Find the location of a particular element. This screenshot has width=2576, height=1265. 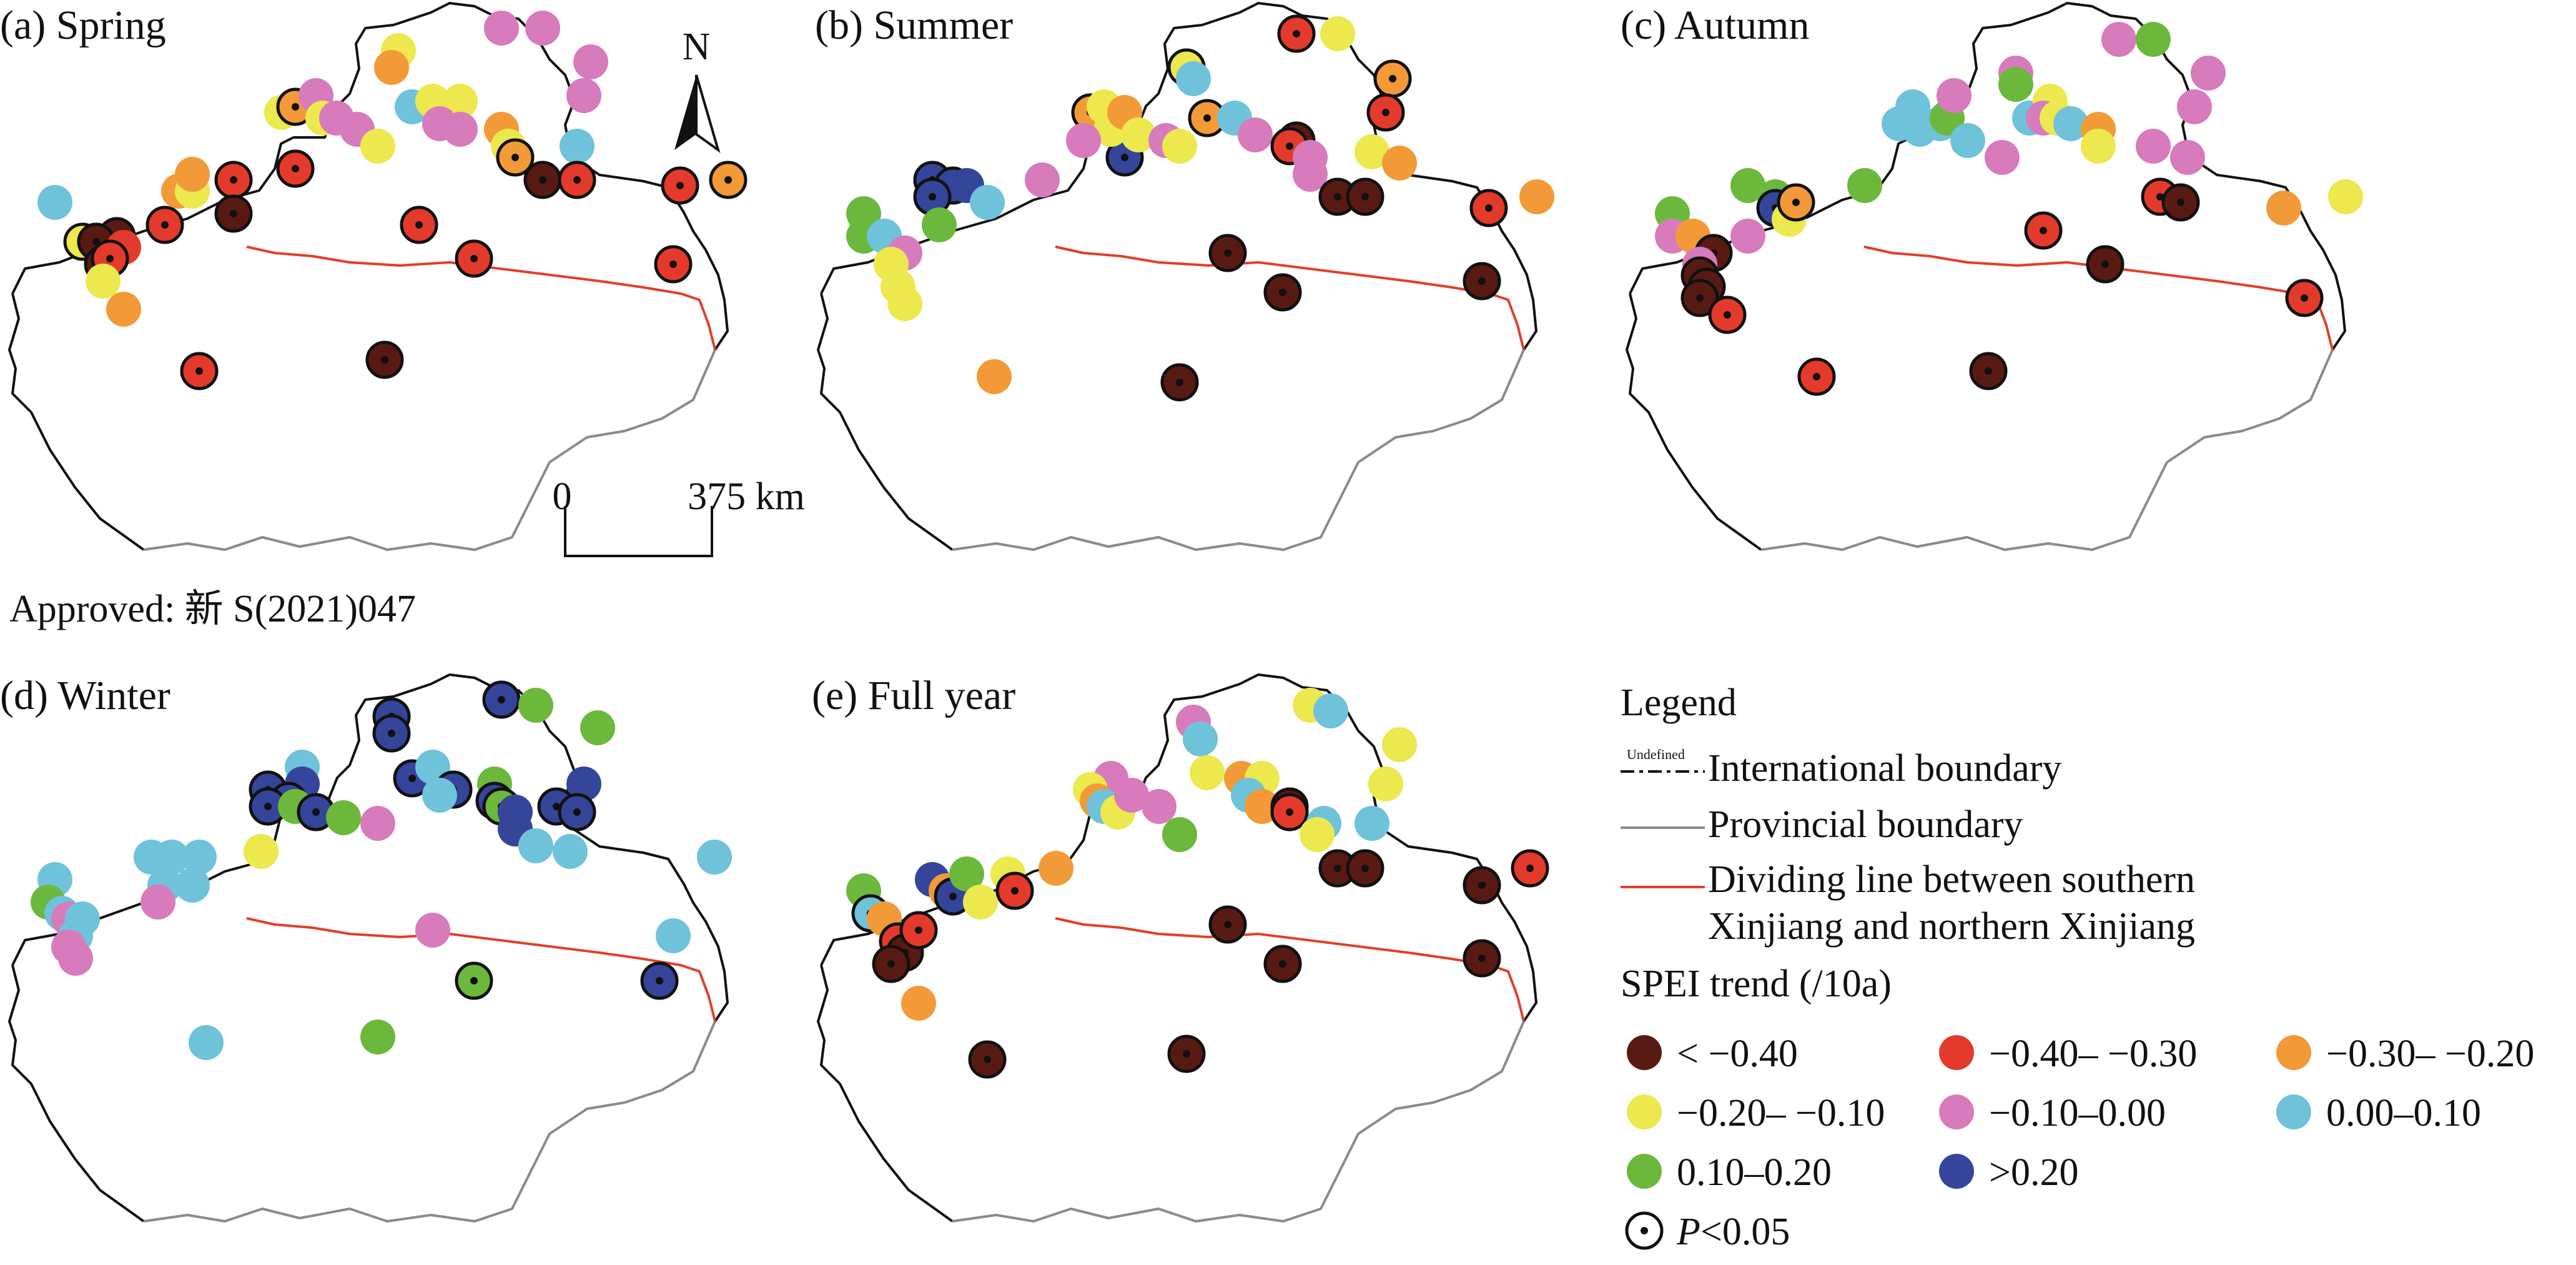

legend-class-c7: 0.10–0.20 is located at coordinates (1730, 1172).